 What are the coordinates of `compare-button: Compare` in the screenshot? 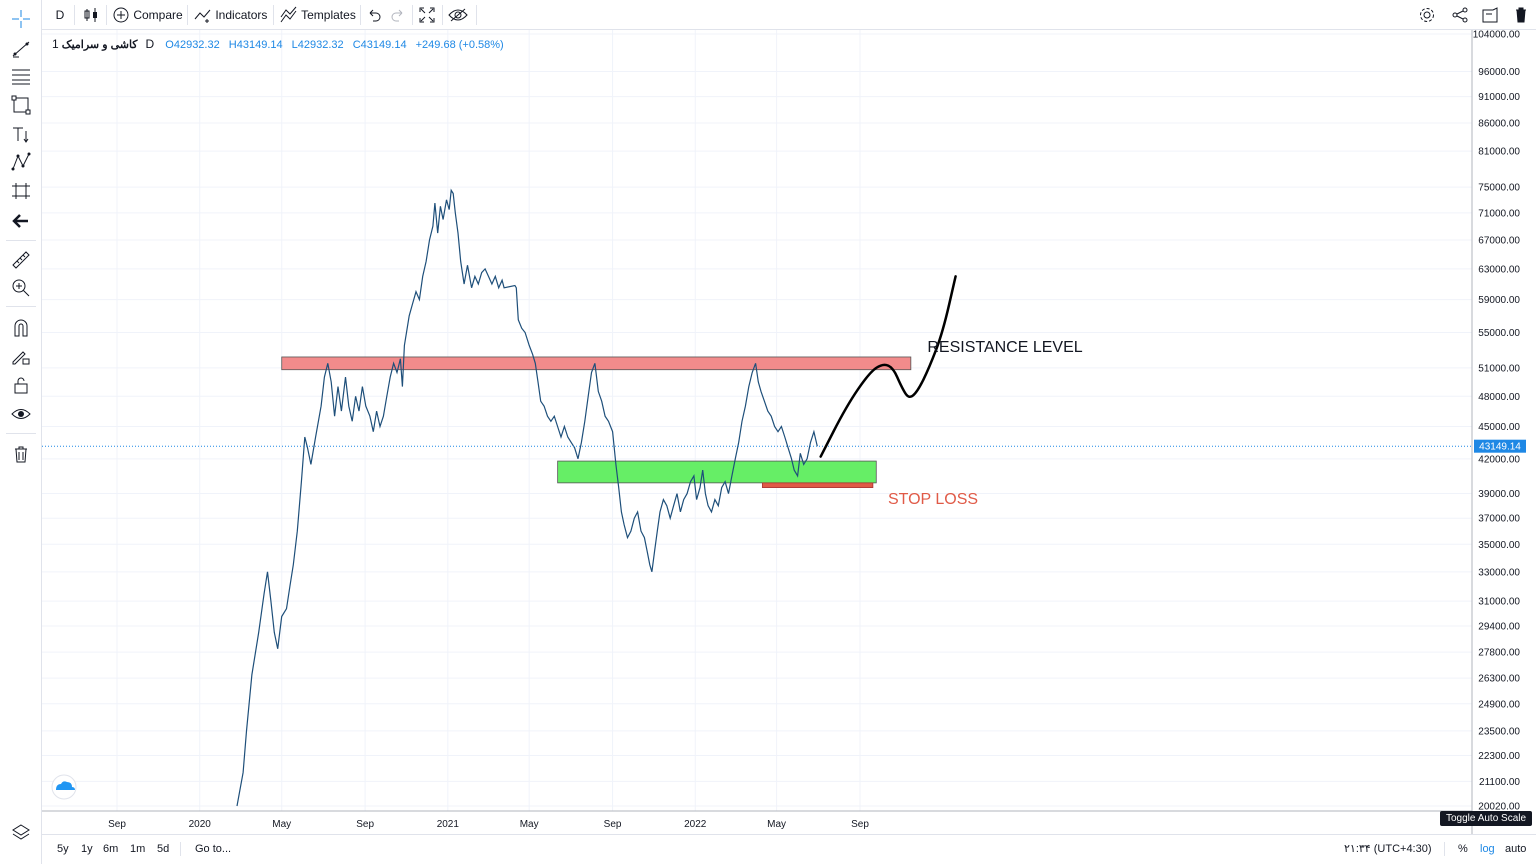 It's located at (147, 15).